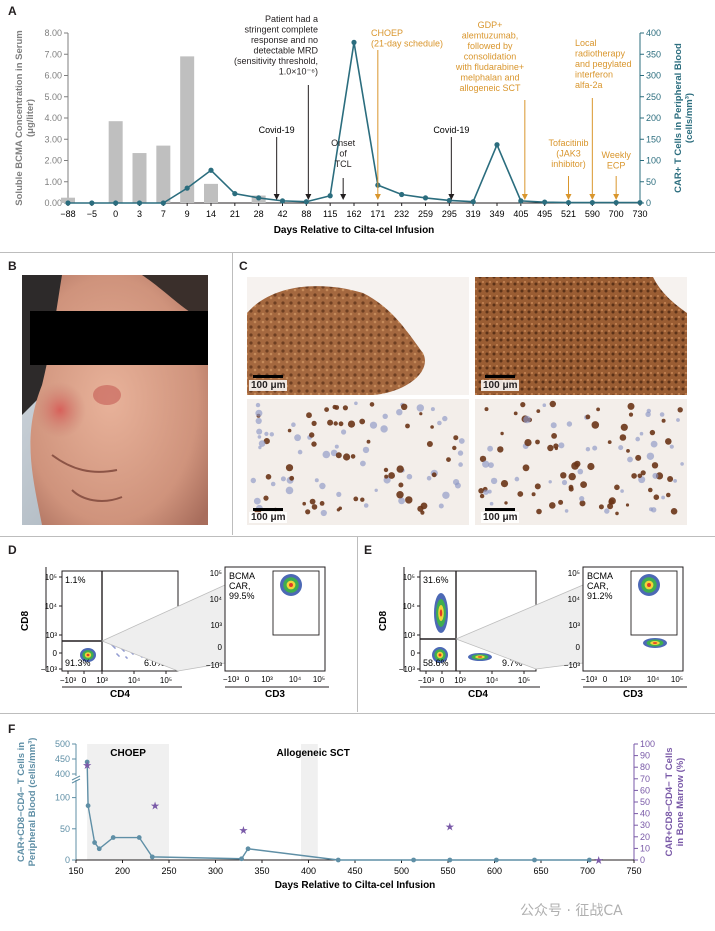  What do you see at coordinates (343, 154) in the screenshot?
I see `onset-label-line: of` at bounding box center [343, 154].